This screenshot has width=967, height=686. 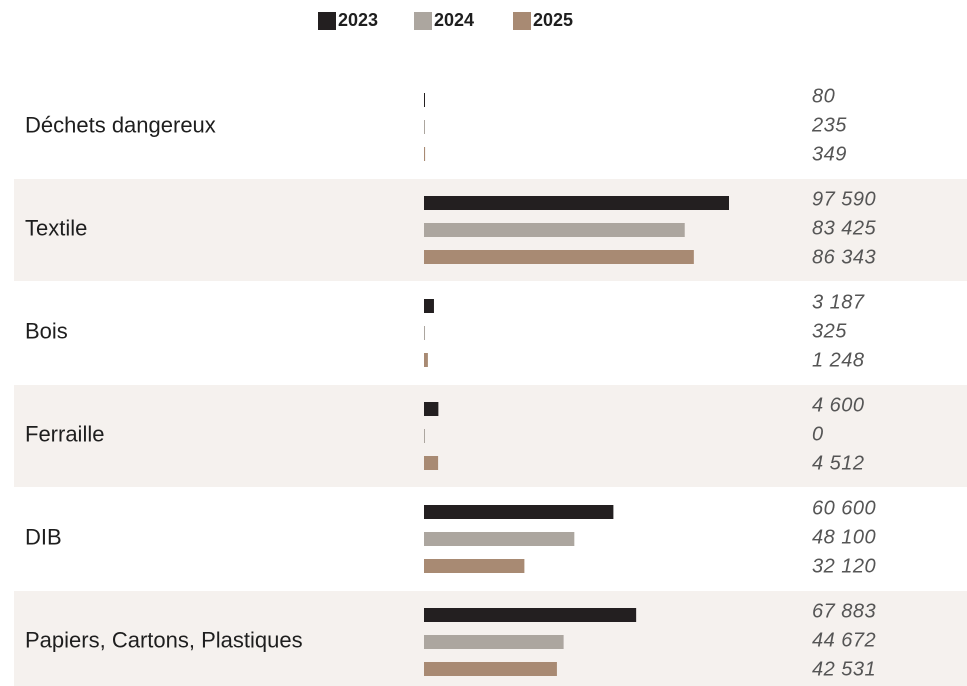 I want to click on legend-label: 2024, so click(x=454, y=20).